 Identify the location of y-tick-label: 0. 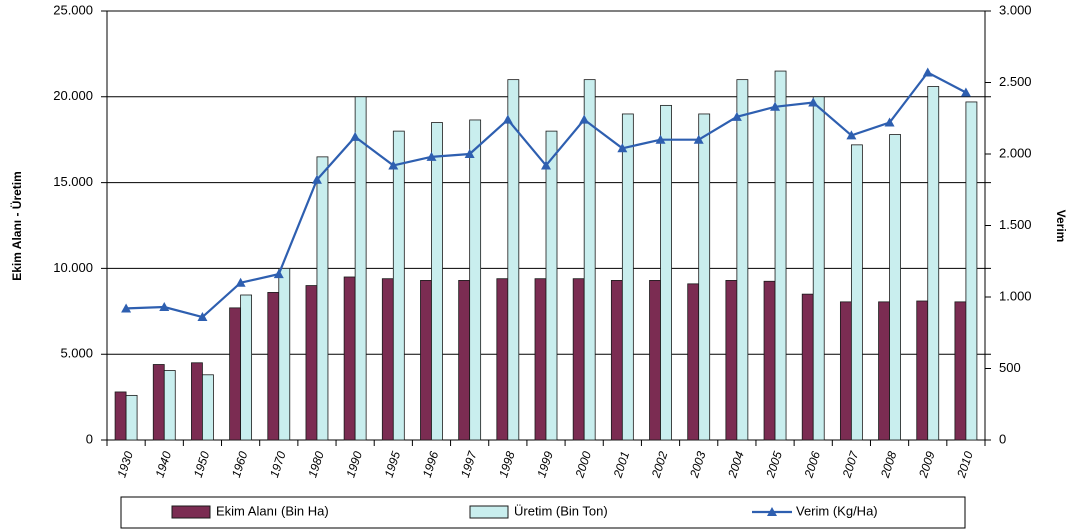
(89, 438).